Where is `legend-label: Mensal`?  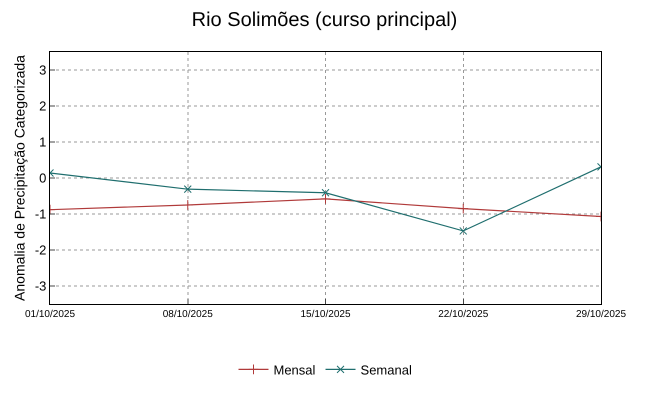
legend-label: Mensal is located at coordinates (295, 370).